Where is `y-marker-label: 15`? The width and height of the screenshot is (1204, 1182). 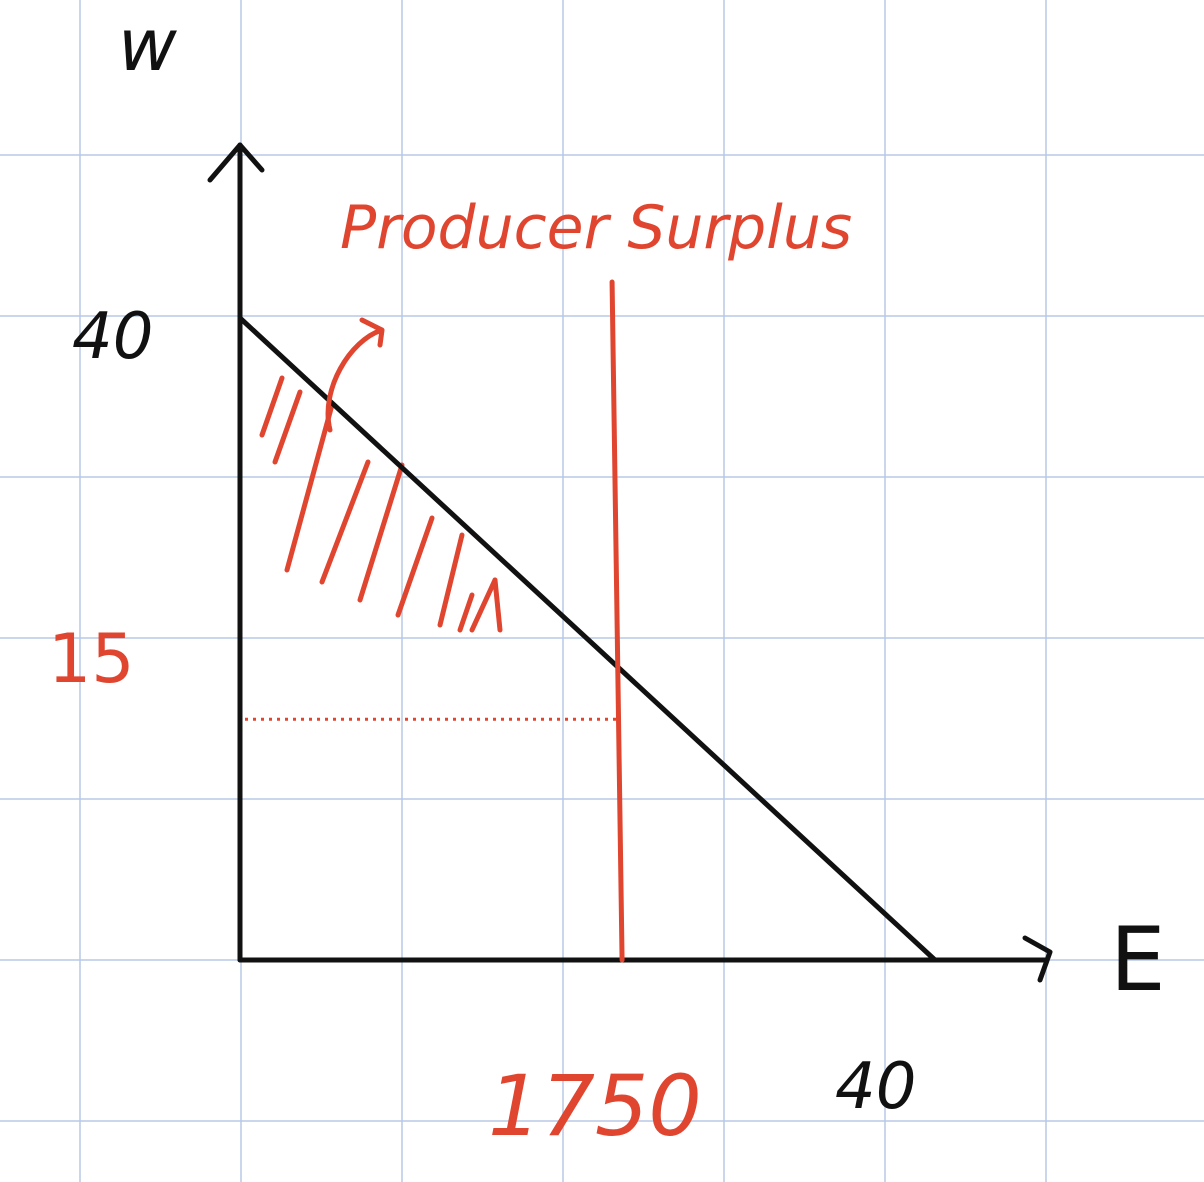 y-marker-label: 15 is located at coordinates (91, 659).